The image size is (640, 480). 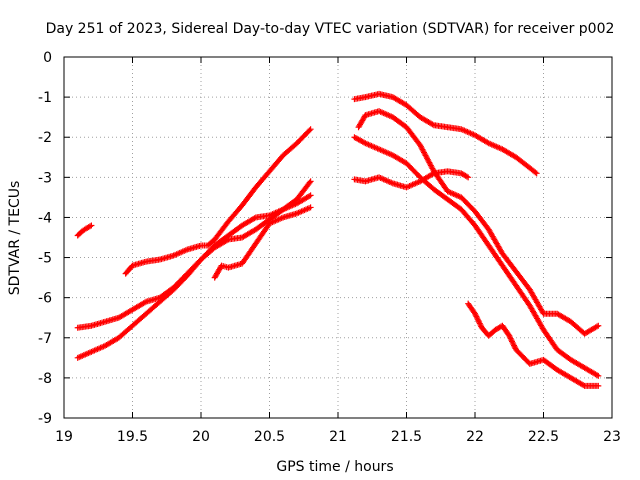 I want to click on series-s4, so click(x=218, y=201).